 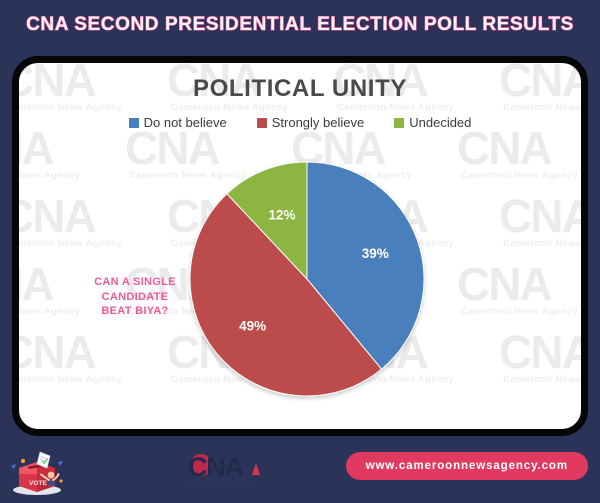 I want to click on annotation-line-2: CANDIDATE, so click(x=135, y=296).